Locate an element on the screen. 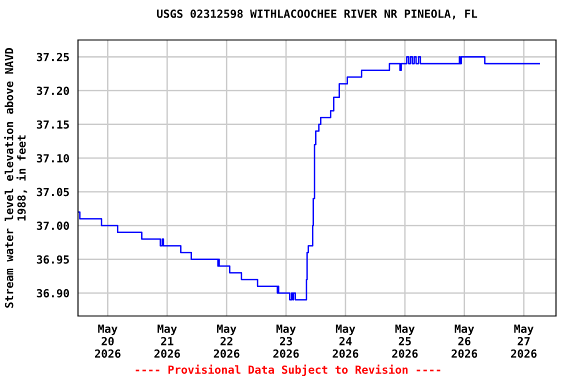 Image resolution: width=576 pixels, height=384 pixels. x-tick-label: May 25 2026 is located at coordinates (405, 341).